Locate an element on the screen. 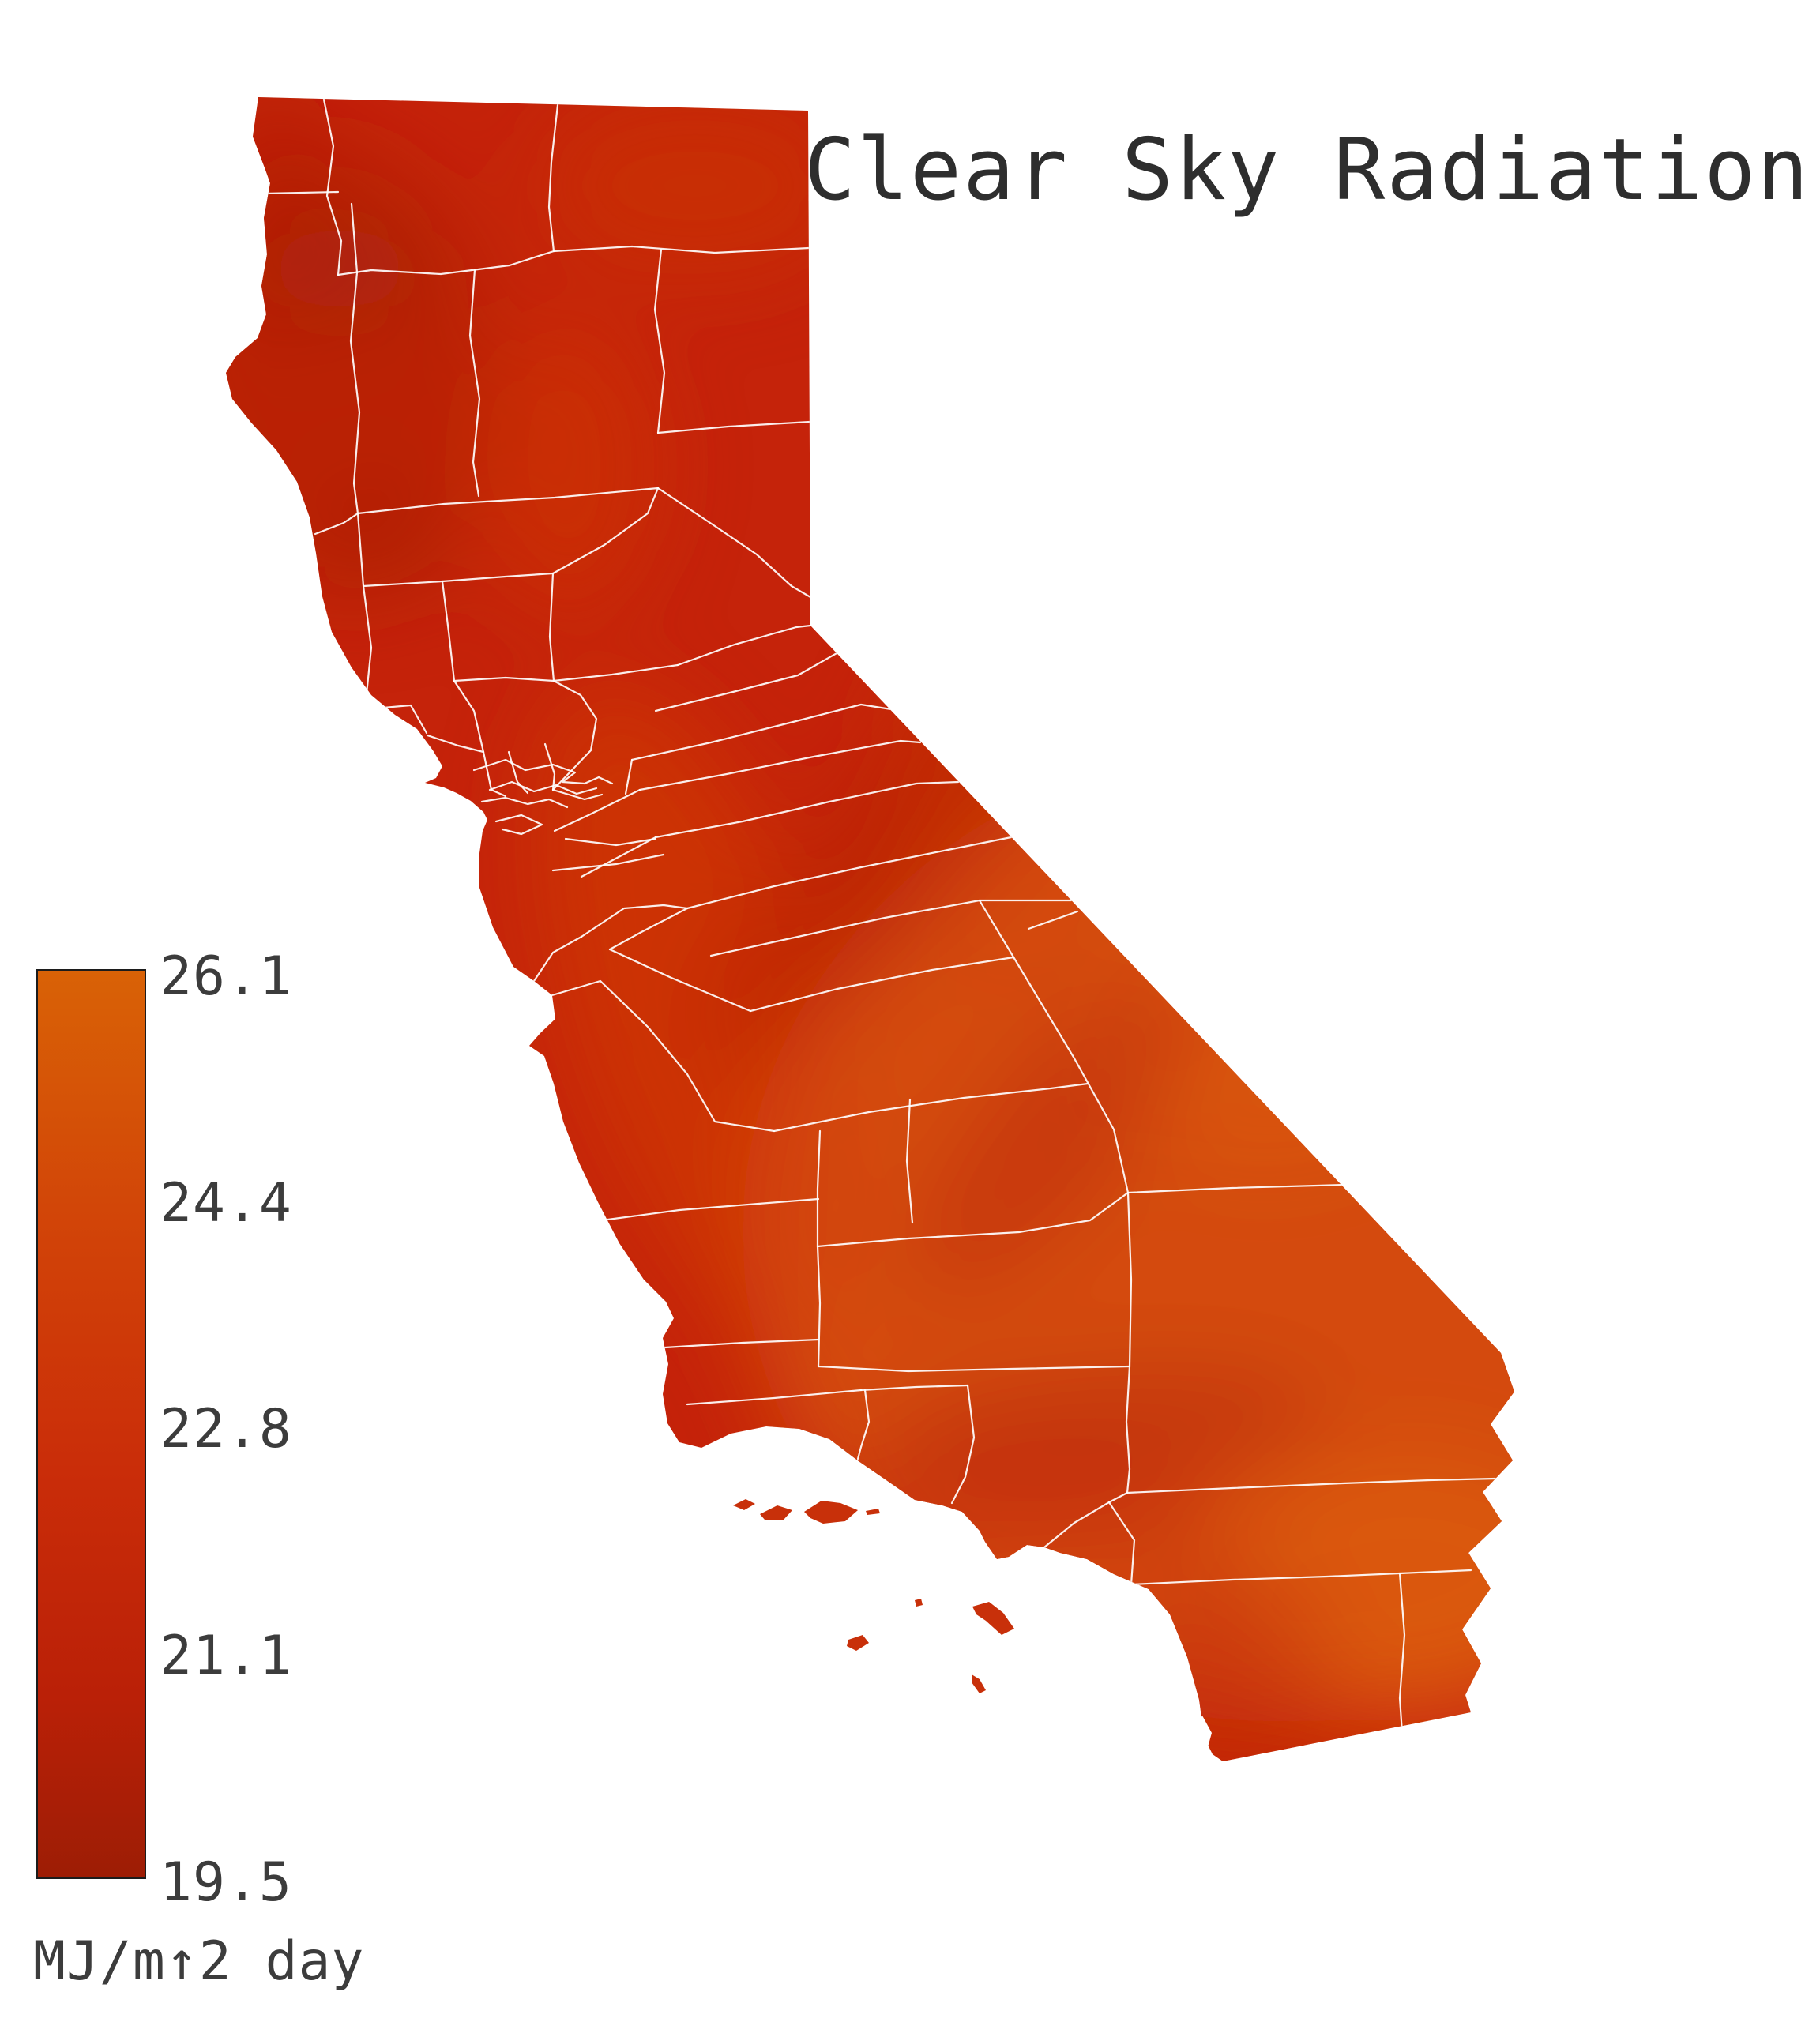 The width and height of the screenshot is (1820, 2022). san-clemente-island is located at coordinates (979, 1683).